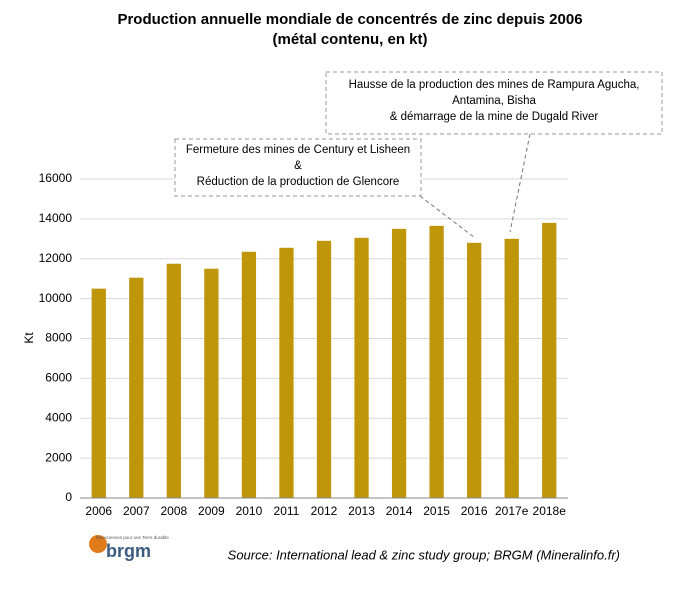 This screenshot has width=700, height=596. What do you see at coordinates (136, 511) in the screenshot?
I see `x-tick-label: 2007` at bounding box center [136, 511].